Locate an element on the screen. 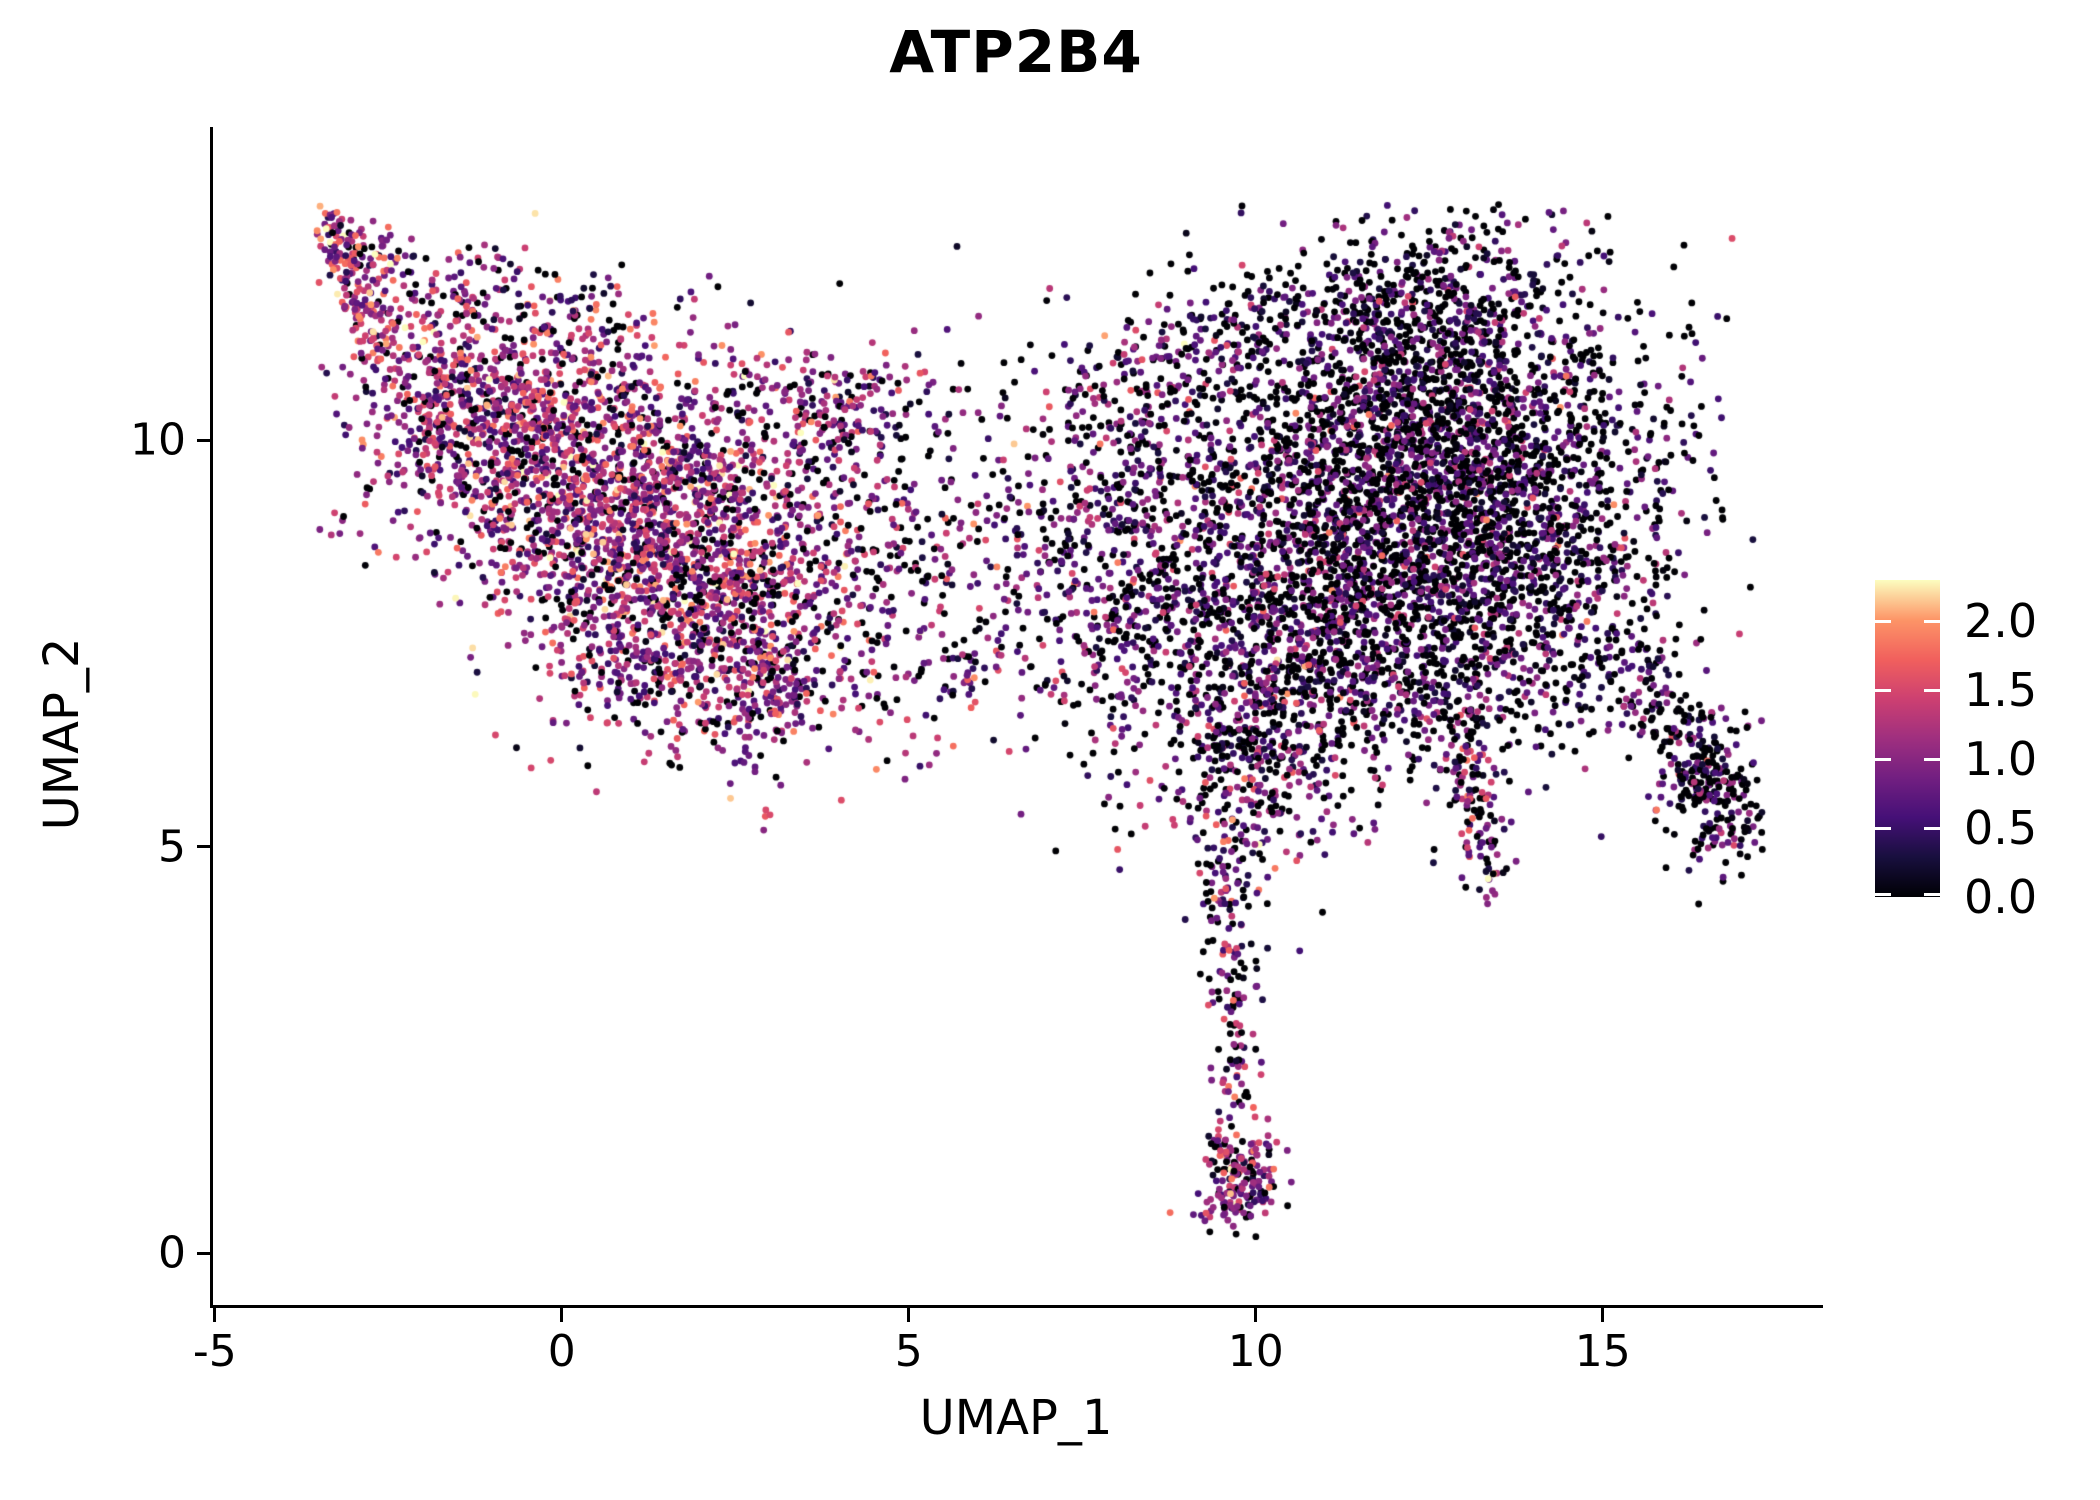 This screenshot has width=2100, height=1500. x-tick-label: -5 is located at coordinates (214, 1351).